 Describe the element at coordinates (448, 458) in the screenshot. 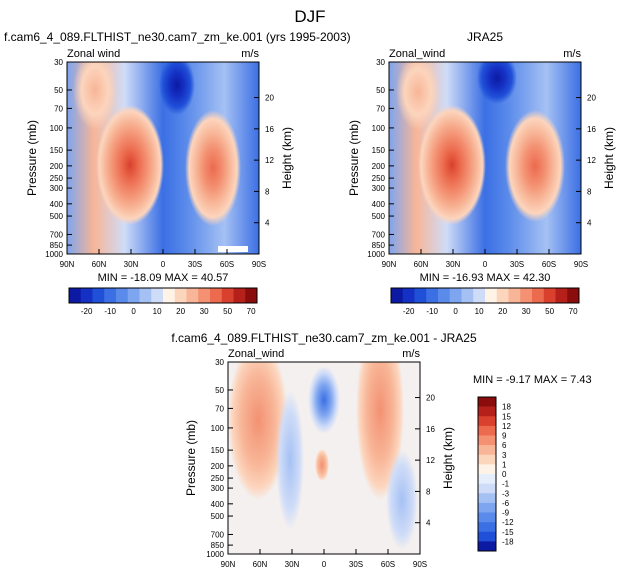

I see `panel-diff-ylabel-right: Height (km)` at that location.